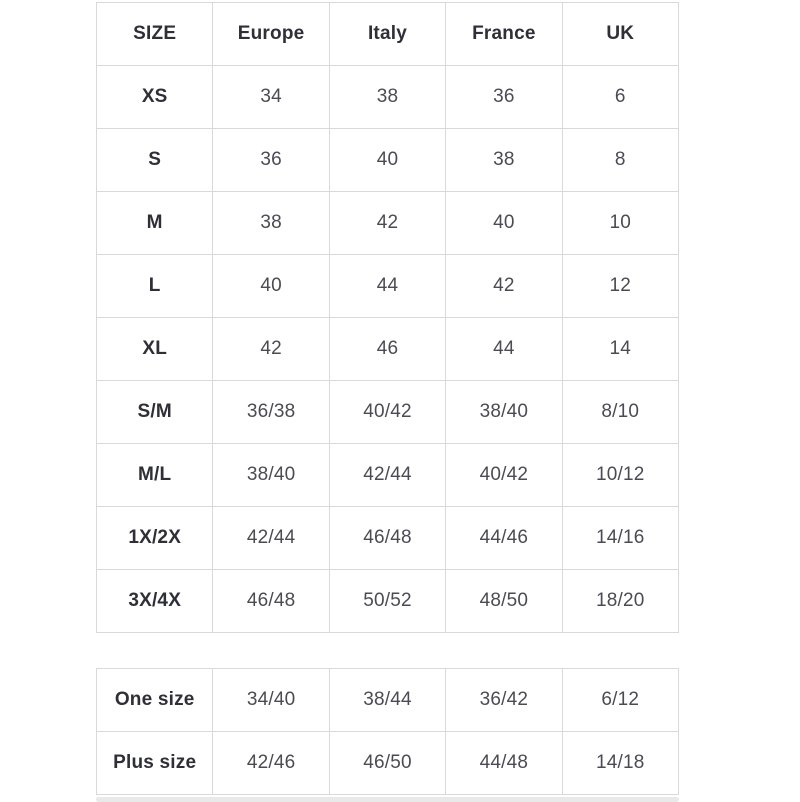  What do you see at coordinates (154, 160) in the screenshot?
I see `row-label-cell: S` at bounding box center [154, 160].